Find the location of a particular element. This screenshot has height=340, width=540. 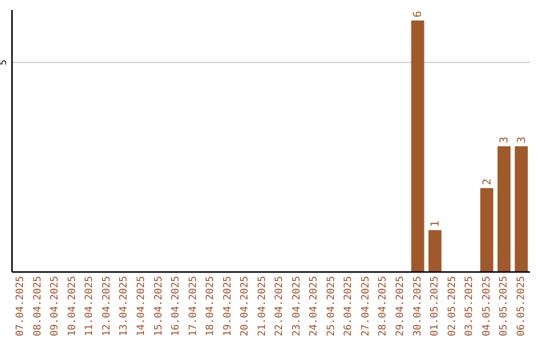

data-label: 1 is located at coordinates (435, 224).